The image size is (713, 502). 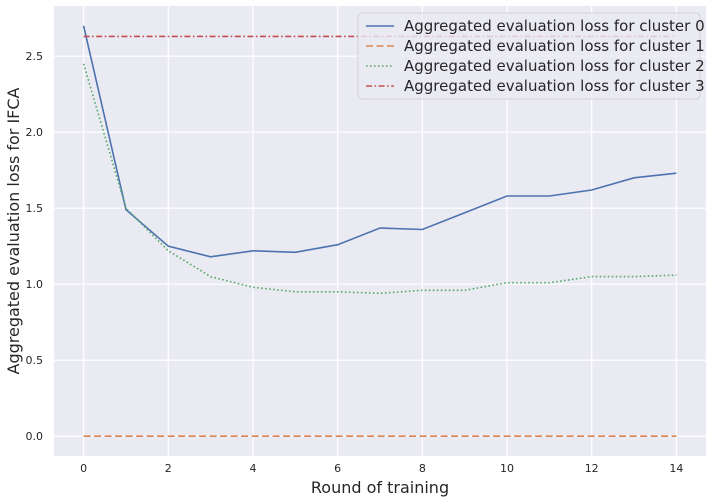 I want to click on x-tick-label: 4, so click(x=252, y=468).